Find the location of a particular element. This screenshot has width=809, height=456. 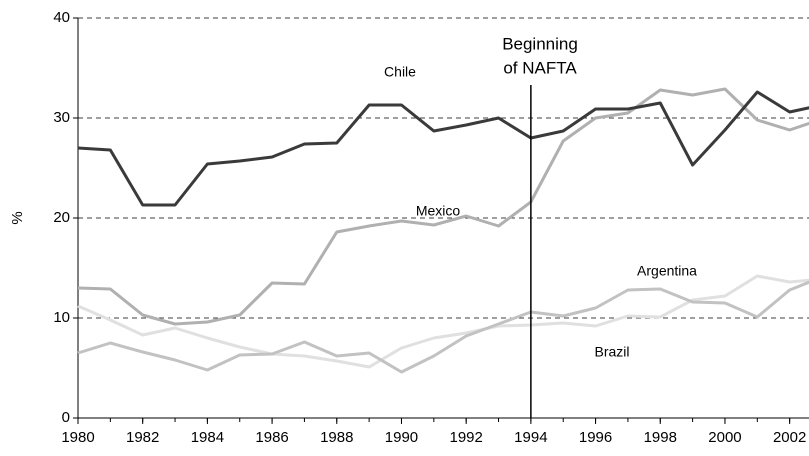

annotation-text: of NAFTA is located at coordinates (540, 67).